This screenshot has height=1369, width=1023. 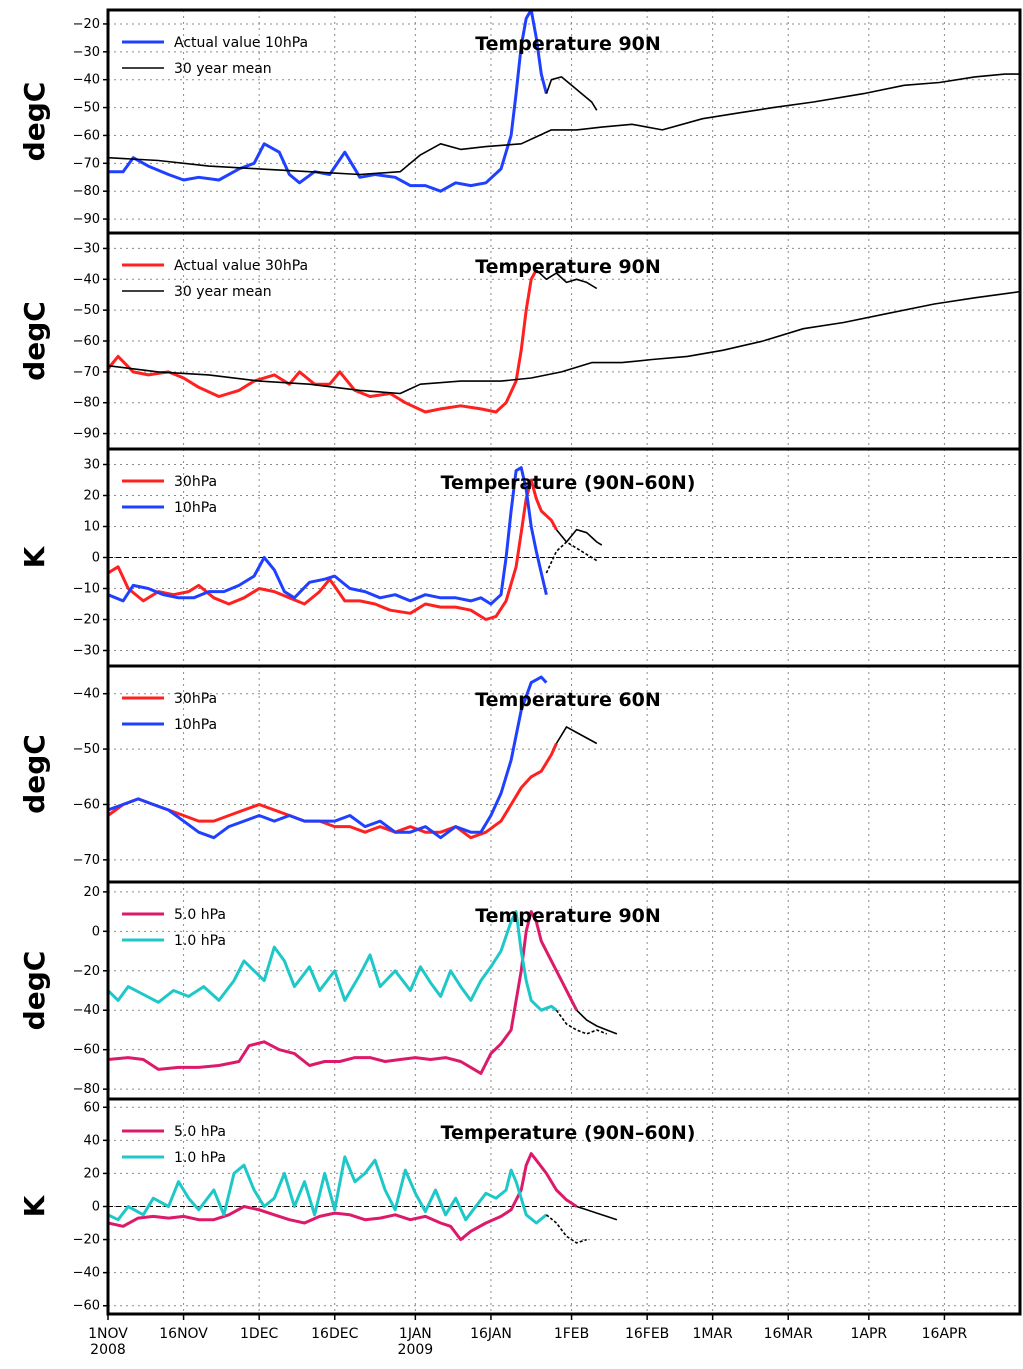 I want to click on x-tick-label: 1NOV, so click(x=108, y=1334).